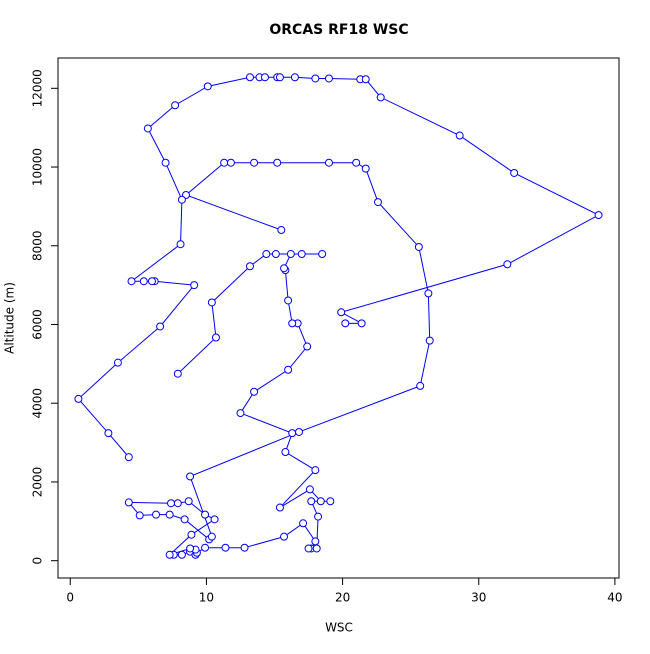 The image size is (650, 654). I want to click on x-axis-label: WSC, so click(339, 628).